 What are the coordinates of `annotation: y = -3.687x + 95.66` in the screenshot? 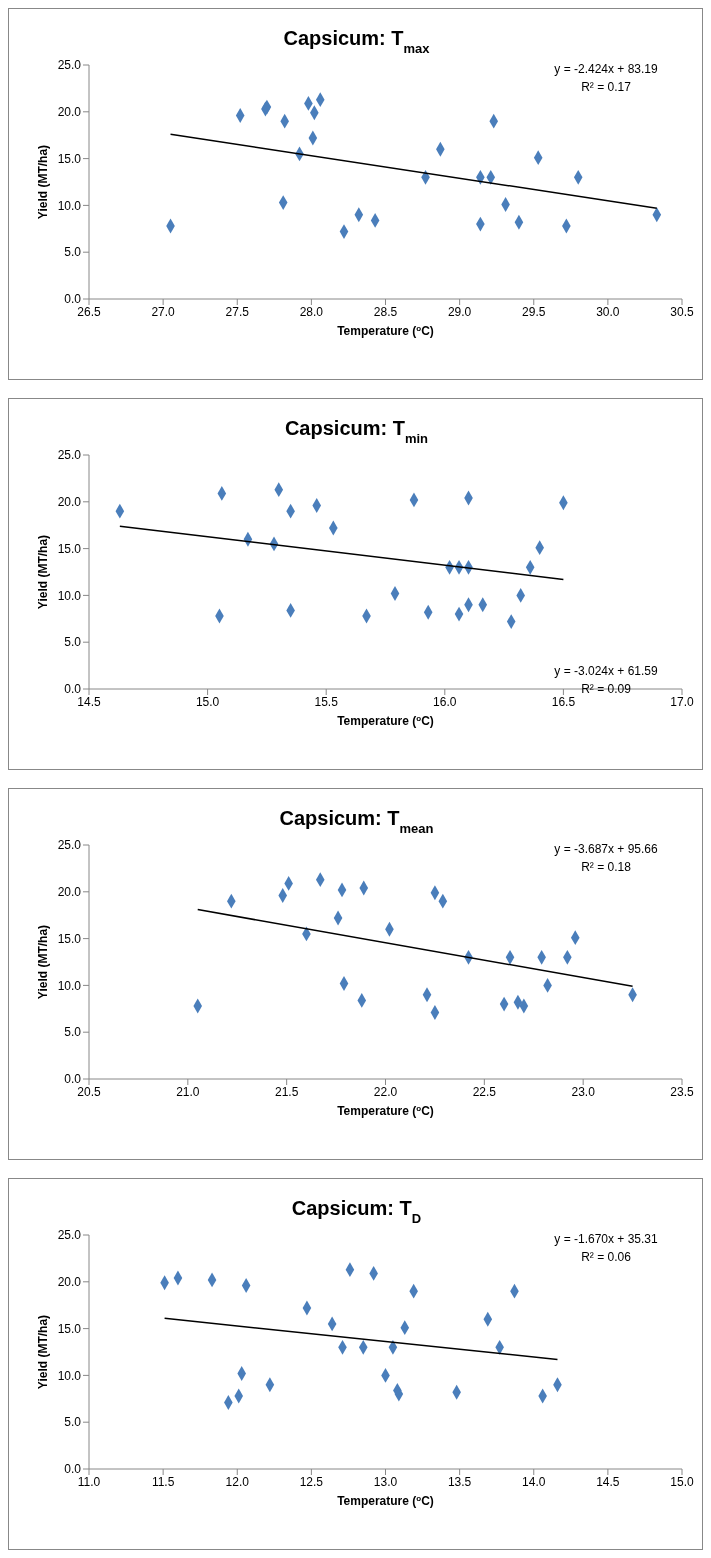 It's located at (606, 849).